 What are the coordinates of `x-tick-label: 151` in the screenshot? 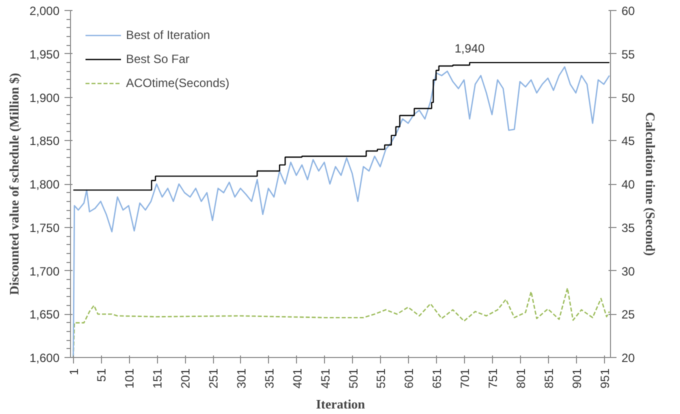 It's located at (157, 378).